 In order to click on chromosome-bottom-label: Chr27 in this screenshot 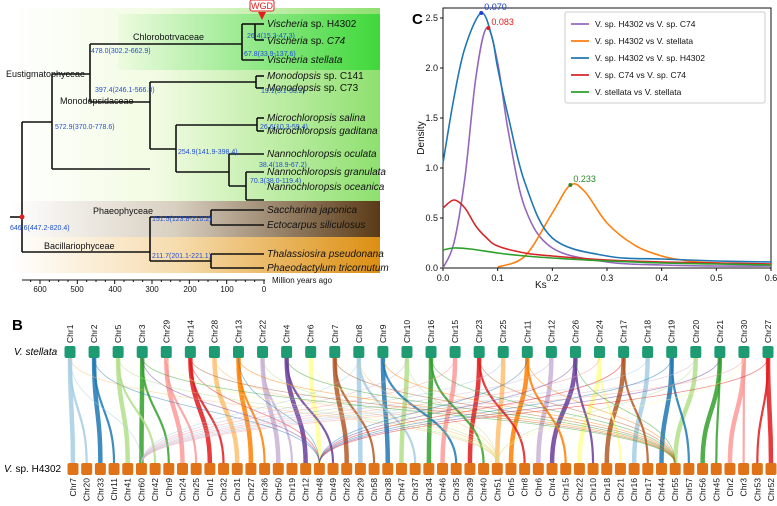, I will do `click(251, 489)`.